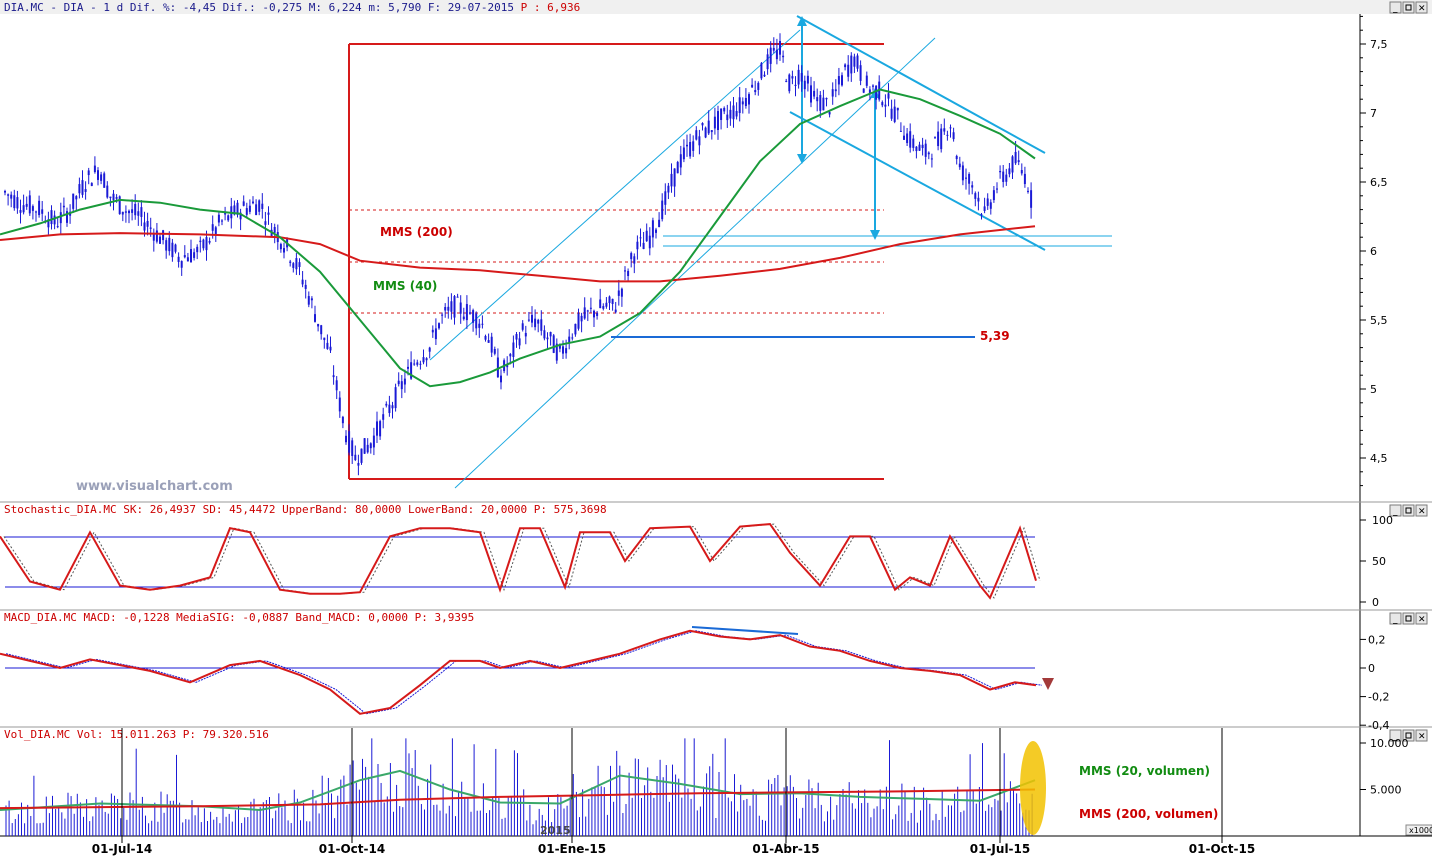  I want to click on price-panel-controls: _ ✕, so click(1408, 7).